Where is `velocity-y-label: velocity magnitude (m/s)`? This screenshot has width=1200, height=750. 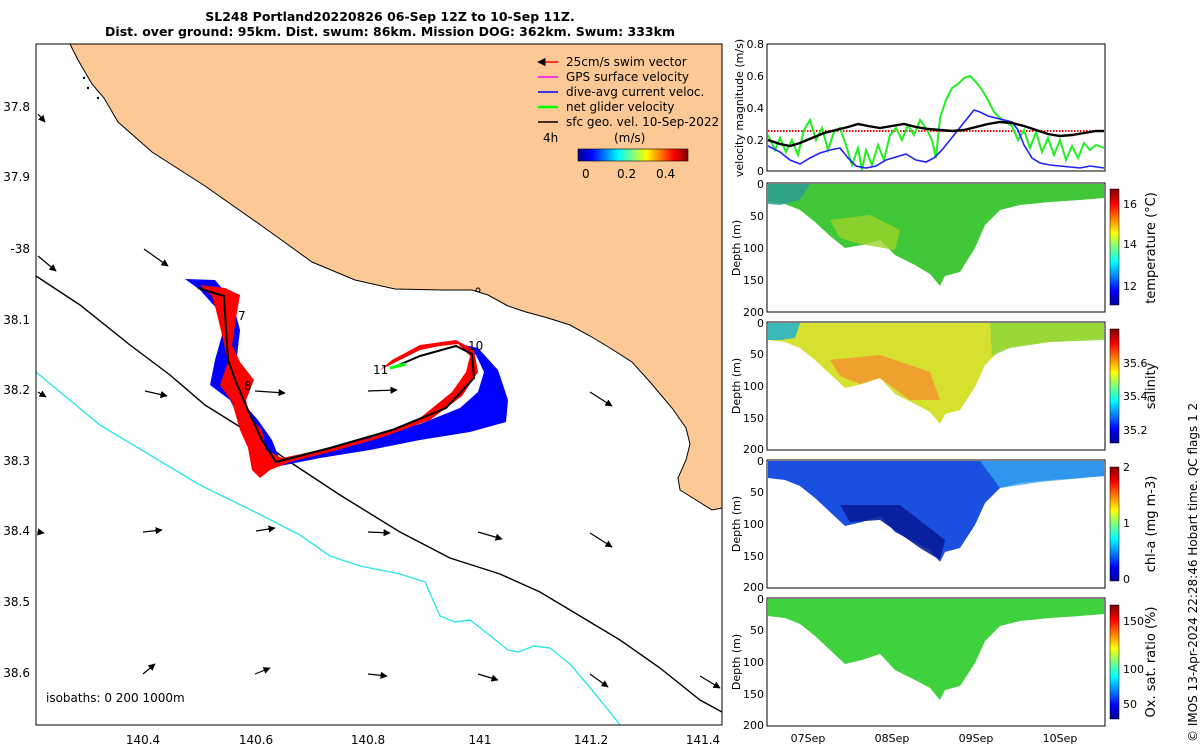 velocity-y-label: velocity magnitude (m/s) is located at coordinates (739, 108).